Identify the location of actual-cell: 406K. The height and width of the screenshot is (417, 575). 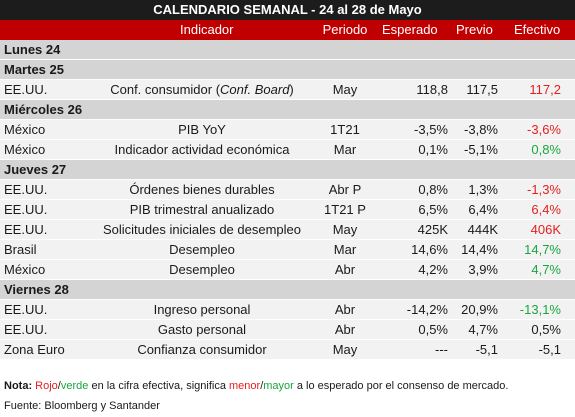
(545, 229).